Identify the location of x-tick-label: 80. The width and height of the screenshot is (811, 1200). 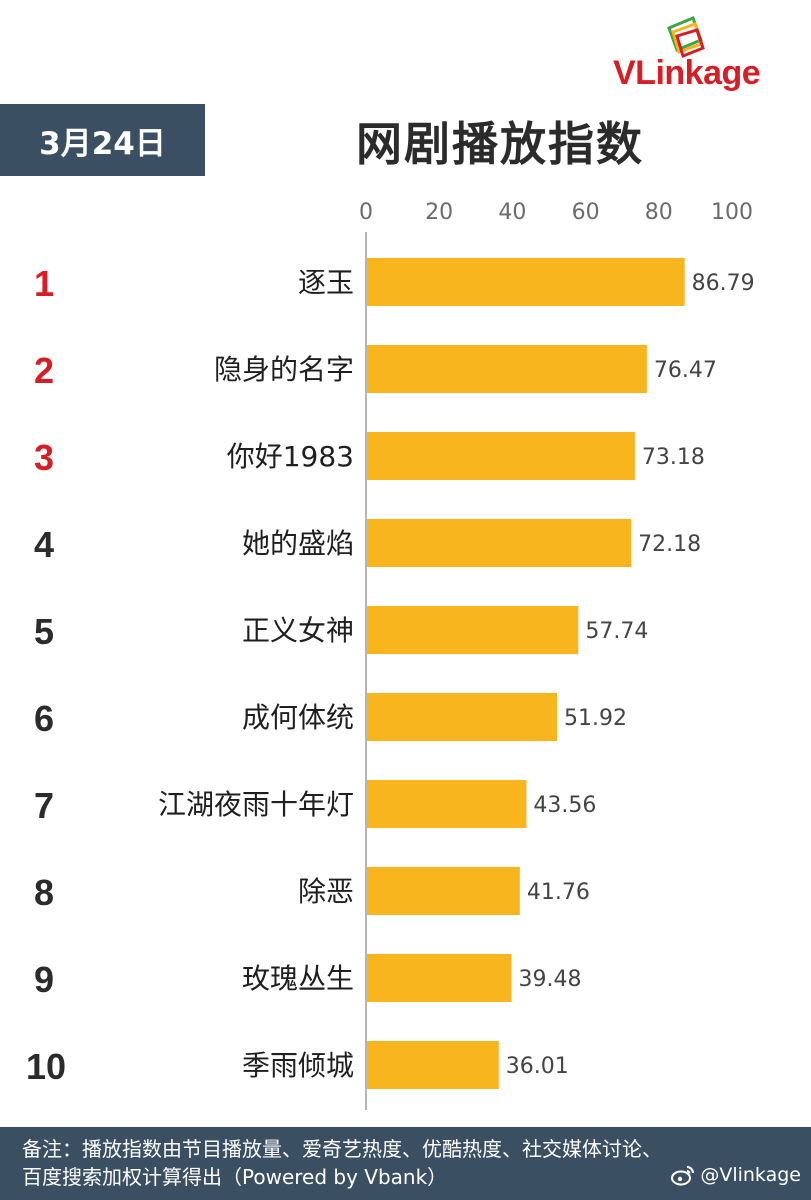
(659, 212).